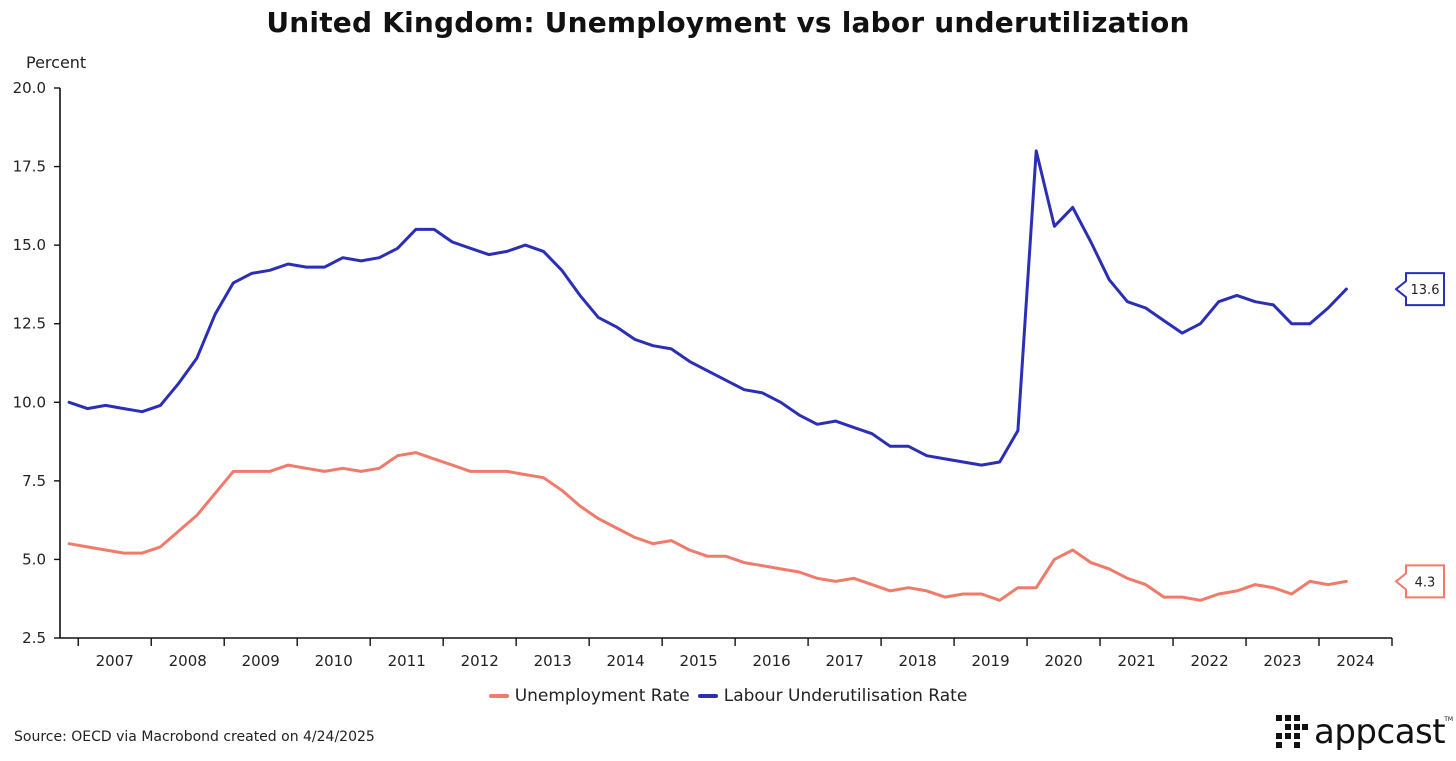  What do you see at coordinates (188, 661) in the screenshot?
I see `x-tick-label: 2008` at bounding box center [188, 661].